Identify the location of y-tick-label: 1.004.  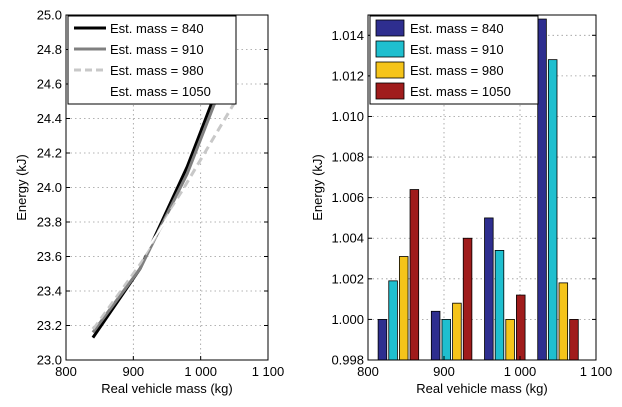
(347, 238).